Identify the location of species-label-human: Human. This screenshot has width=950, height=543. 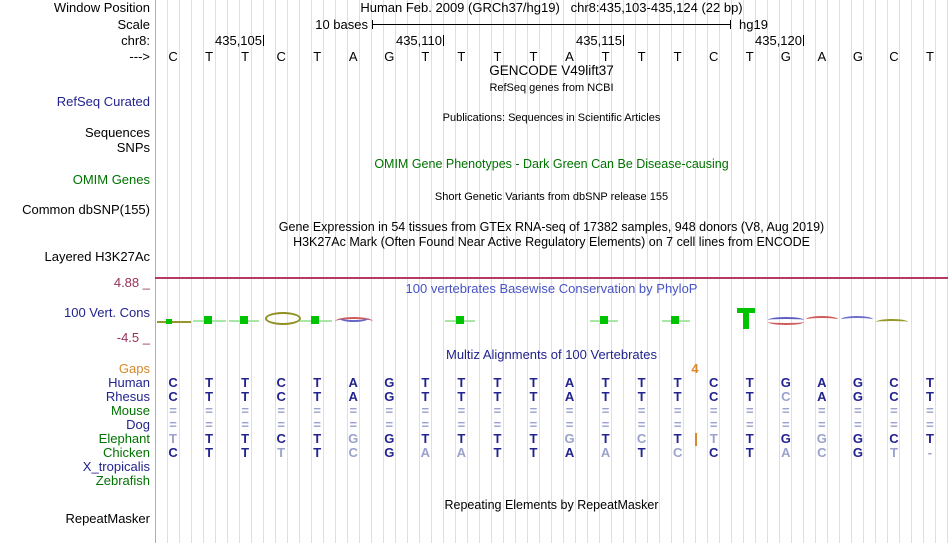
(129, 382).